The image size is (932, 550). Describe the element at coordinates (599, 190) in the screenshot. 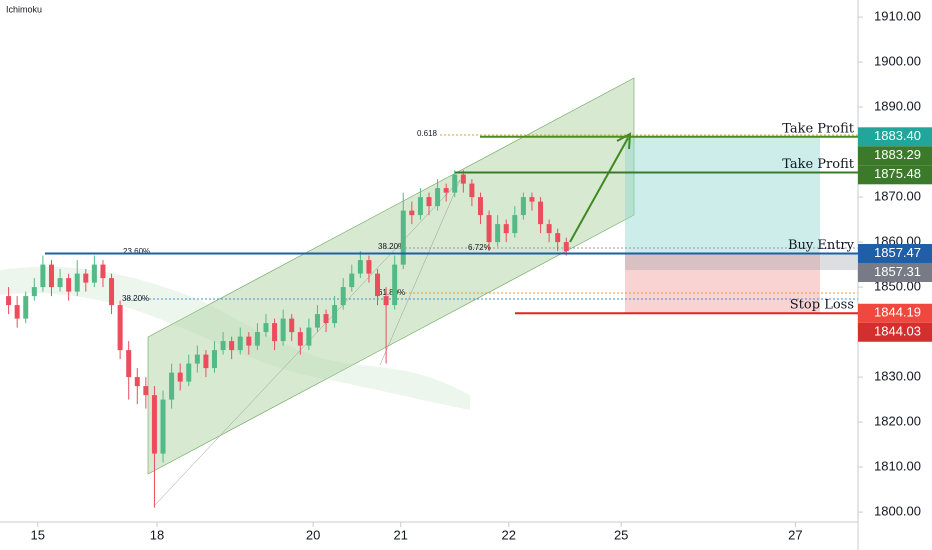

I see `arrow` at that location.